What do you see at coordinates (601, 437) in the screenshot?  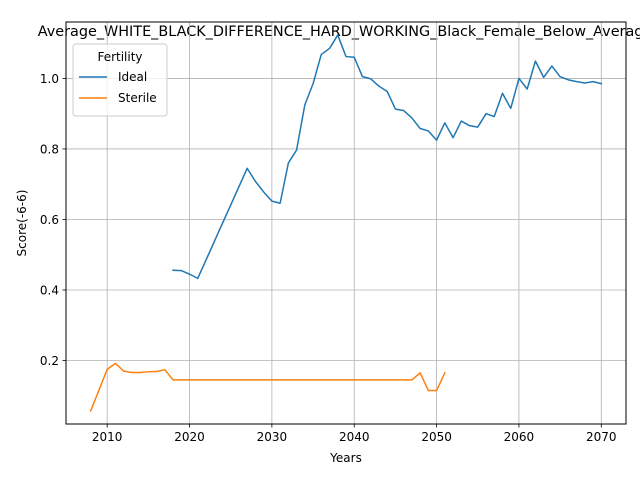 I see `x-tick-label: 2070` at bounding box center [601, 437].